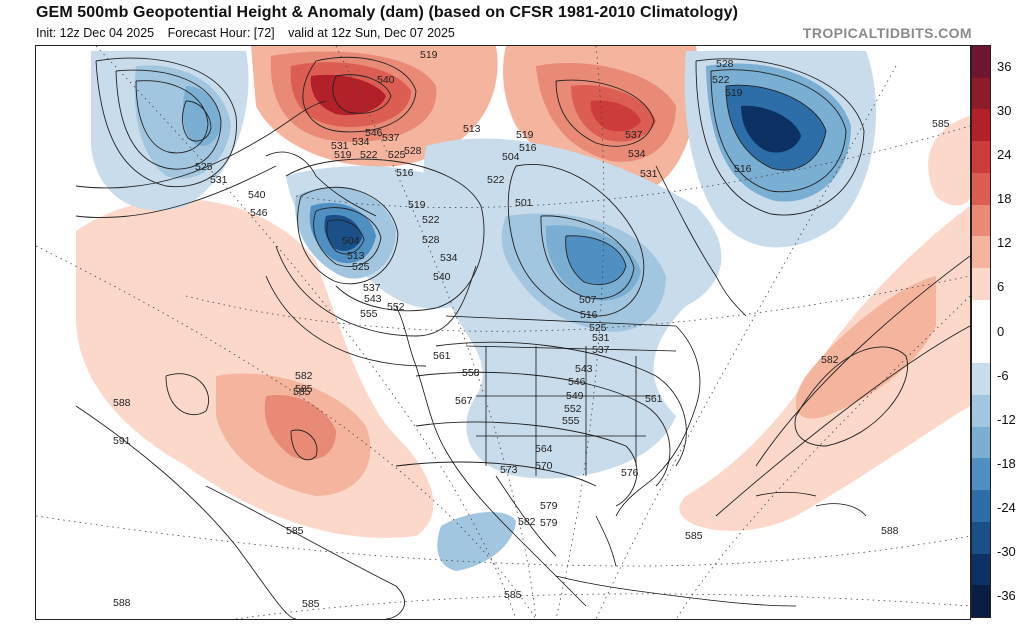 This screenshot has width=1024, height=638. I want to click on anomaly-colorbar, so click(981, 331).